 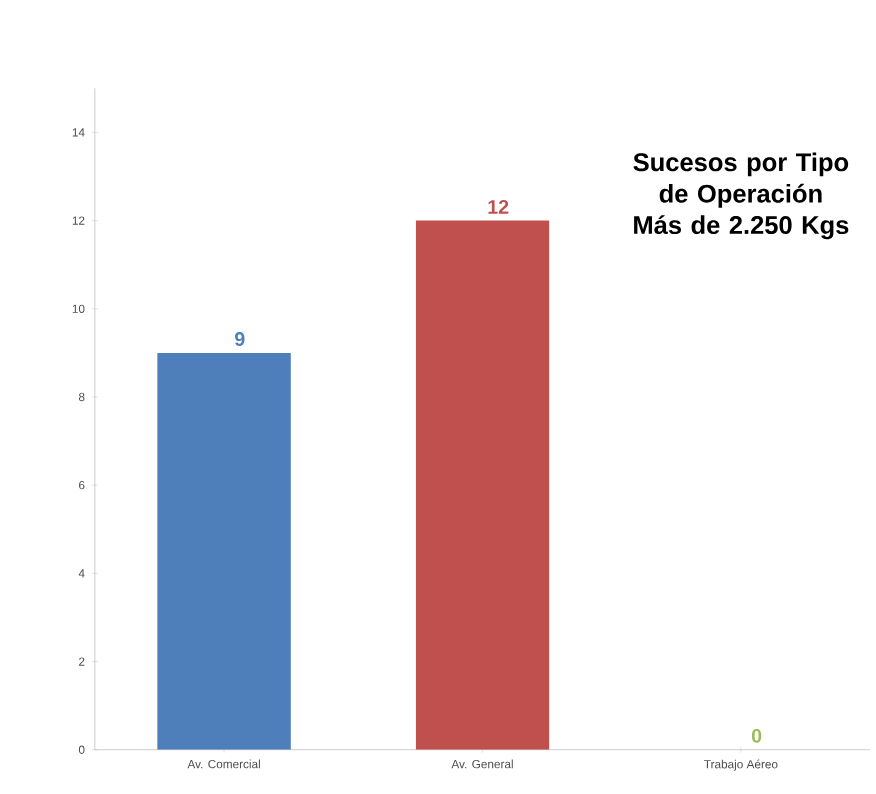 I want to click on data-label: 9, so click(x=240, y=338).